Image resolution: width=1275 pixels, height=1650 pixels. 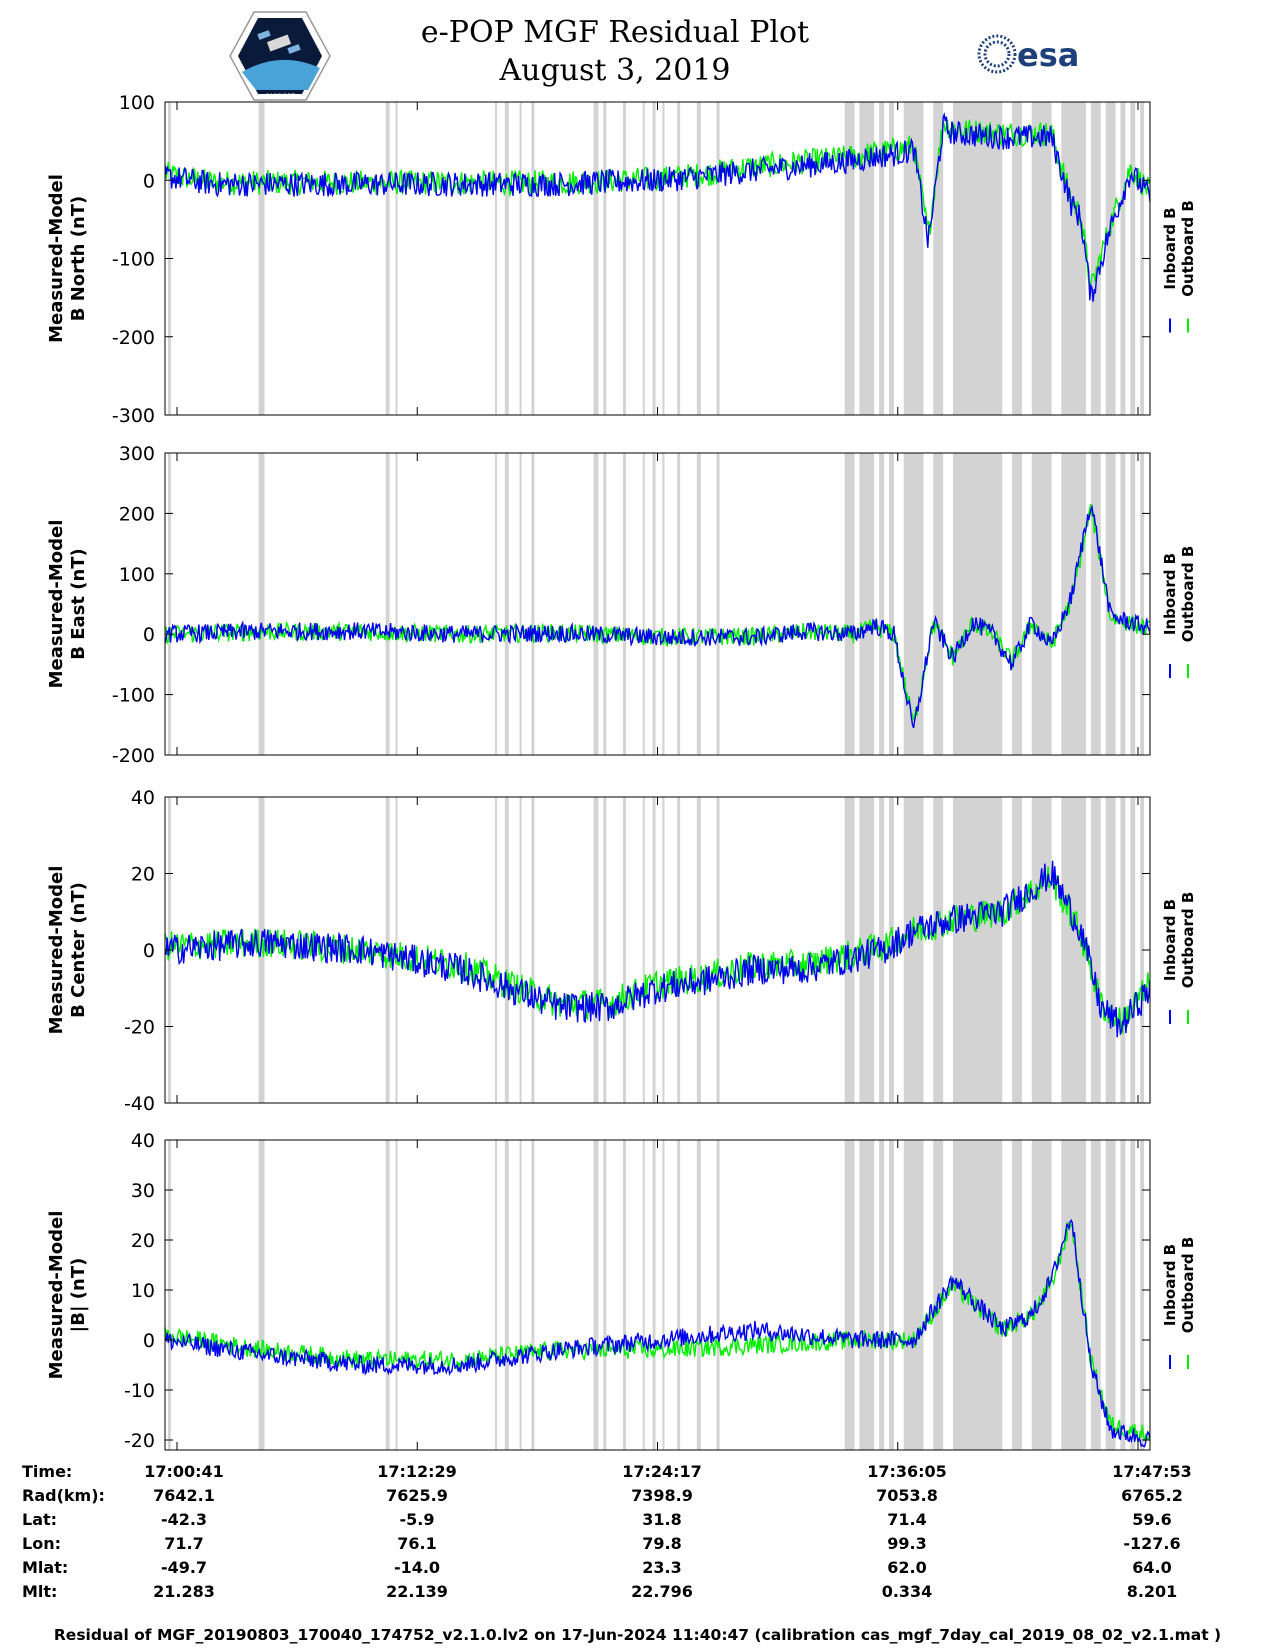 I want to click on info-value: -127.6, so click(x=1152, y=1543).